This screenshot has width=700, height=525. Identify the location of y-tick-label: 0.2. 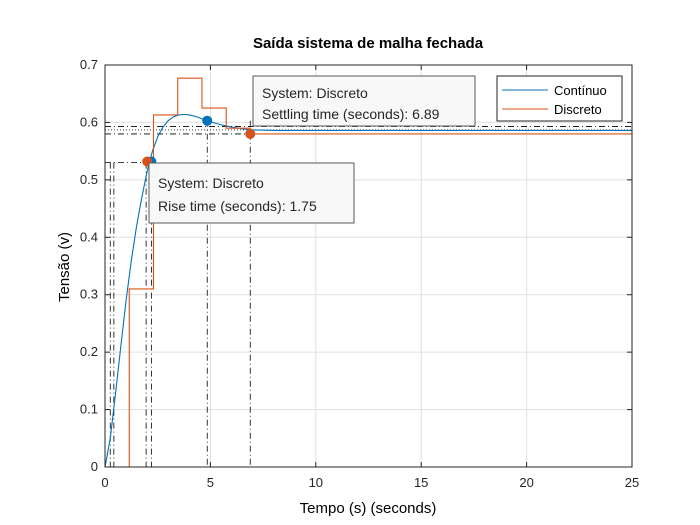
(89, 351).